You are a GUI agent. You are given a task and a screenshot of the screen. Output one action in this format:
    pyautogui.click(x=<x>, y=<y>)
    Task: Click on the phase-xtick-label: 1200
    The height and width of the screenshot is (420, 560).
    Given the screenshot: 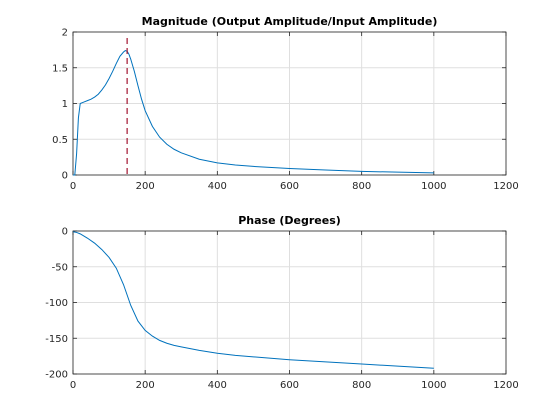 What is the action you would take?
    pyautogui.click(x=505, y=385)
    